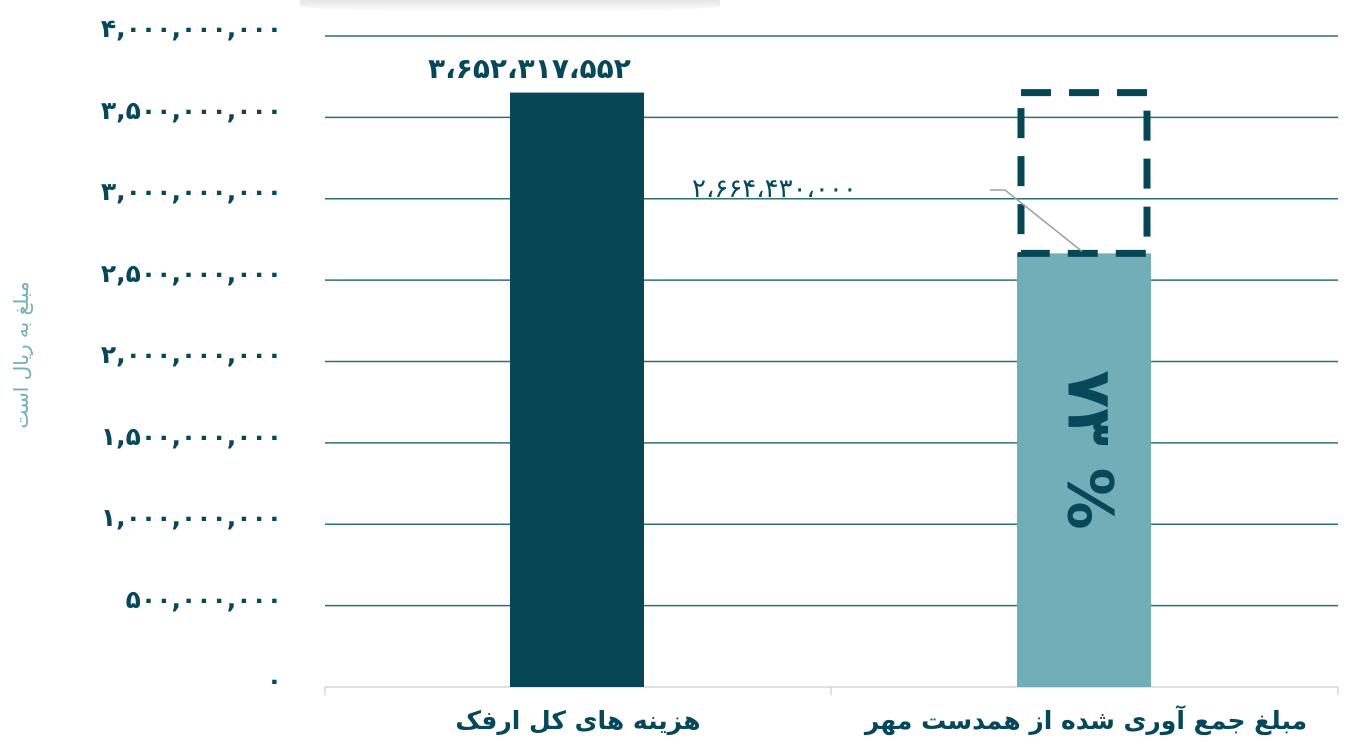  Describe the element at coordinates (1084, 173) in the screenshot. I see `target-outline` at that location.